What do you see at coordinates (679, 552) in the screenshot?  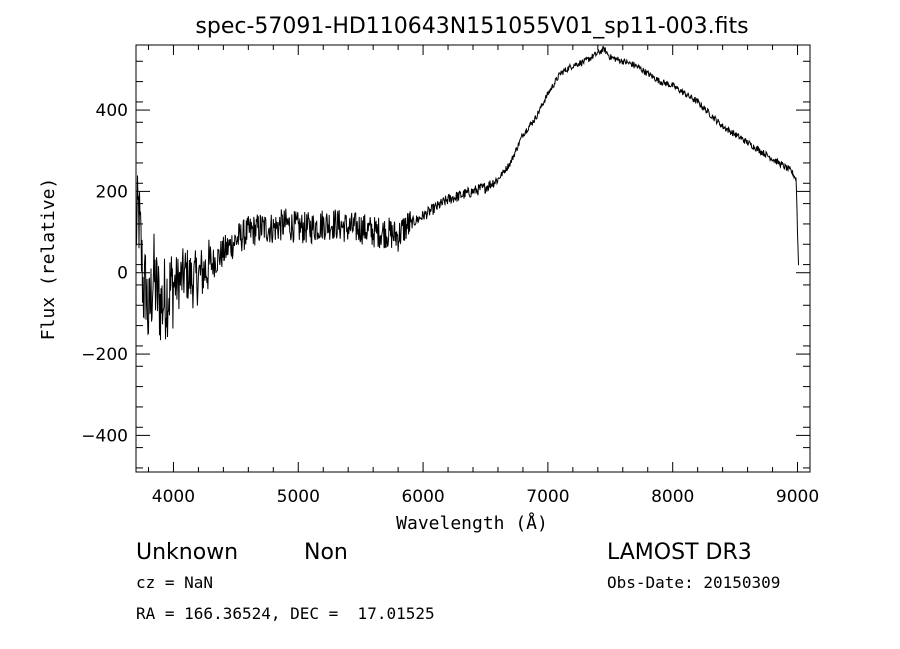 I see `survey-name: LAMOST DR3` at bounding box center [679, 552].